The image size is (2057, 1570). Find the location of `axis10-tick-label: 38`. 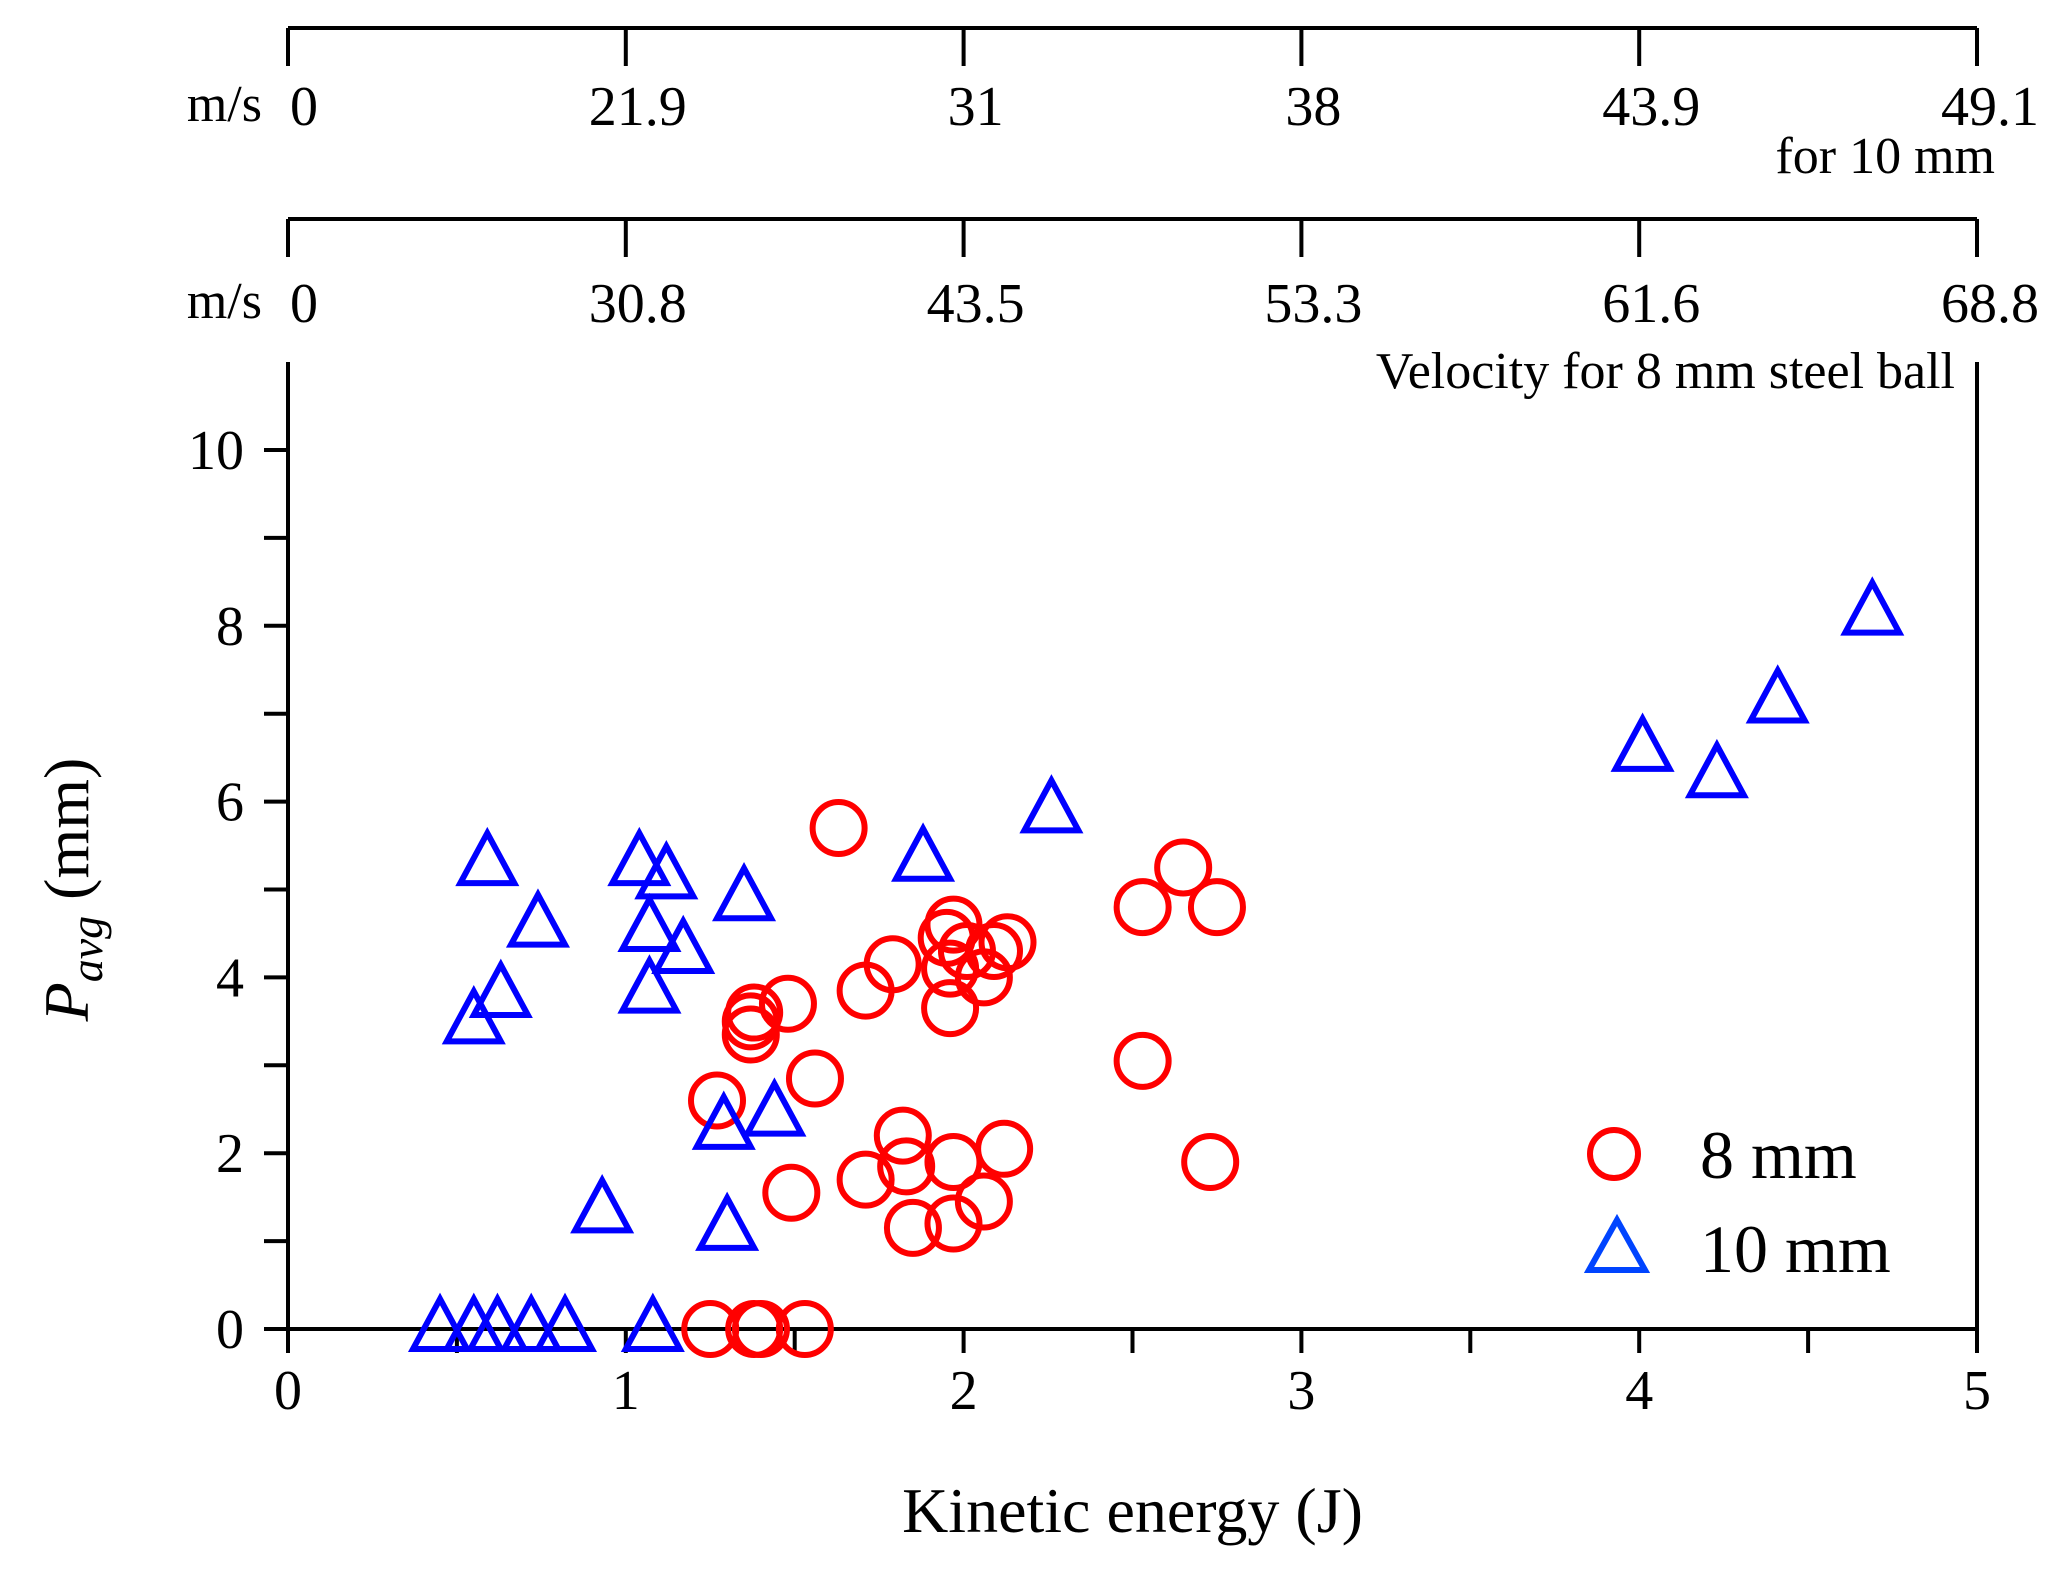

axis10-tick-label: 38 is located at coordinates (1313, 107).